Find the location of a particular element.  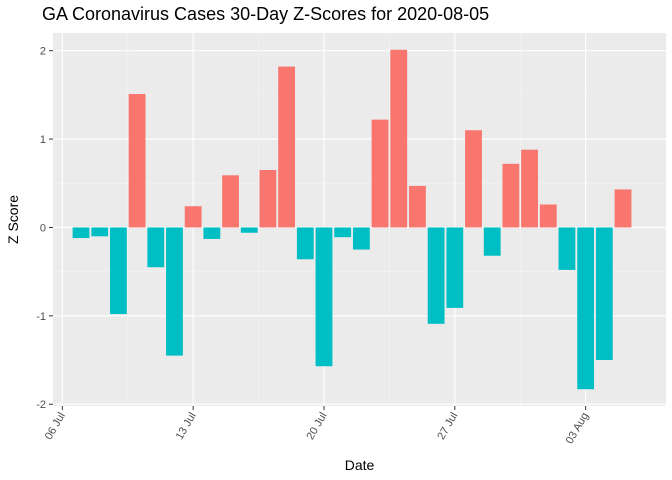

x-axis: 06 Jul 13 Jul 20 Jul 27 Jul 03 Aug is located at coordinates (317, 426).